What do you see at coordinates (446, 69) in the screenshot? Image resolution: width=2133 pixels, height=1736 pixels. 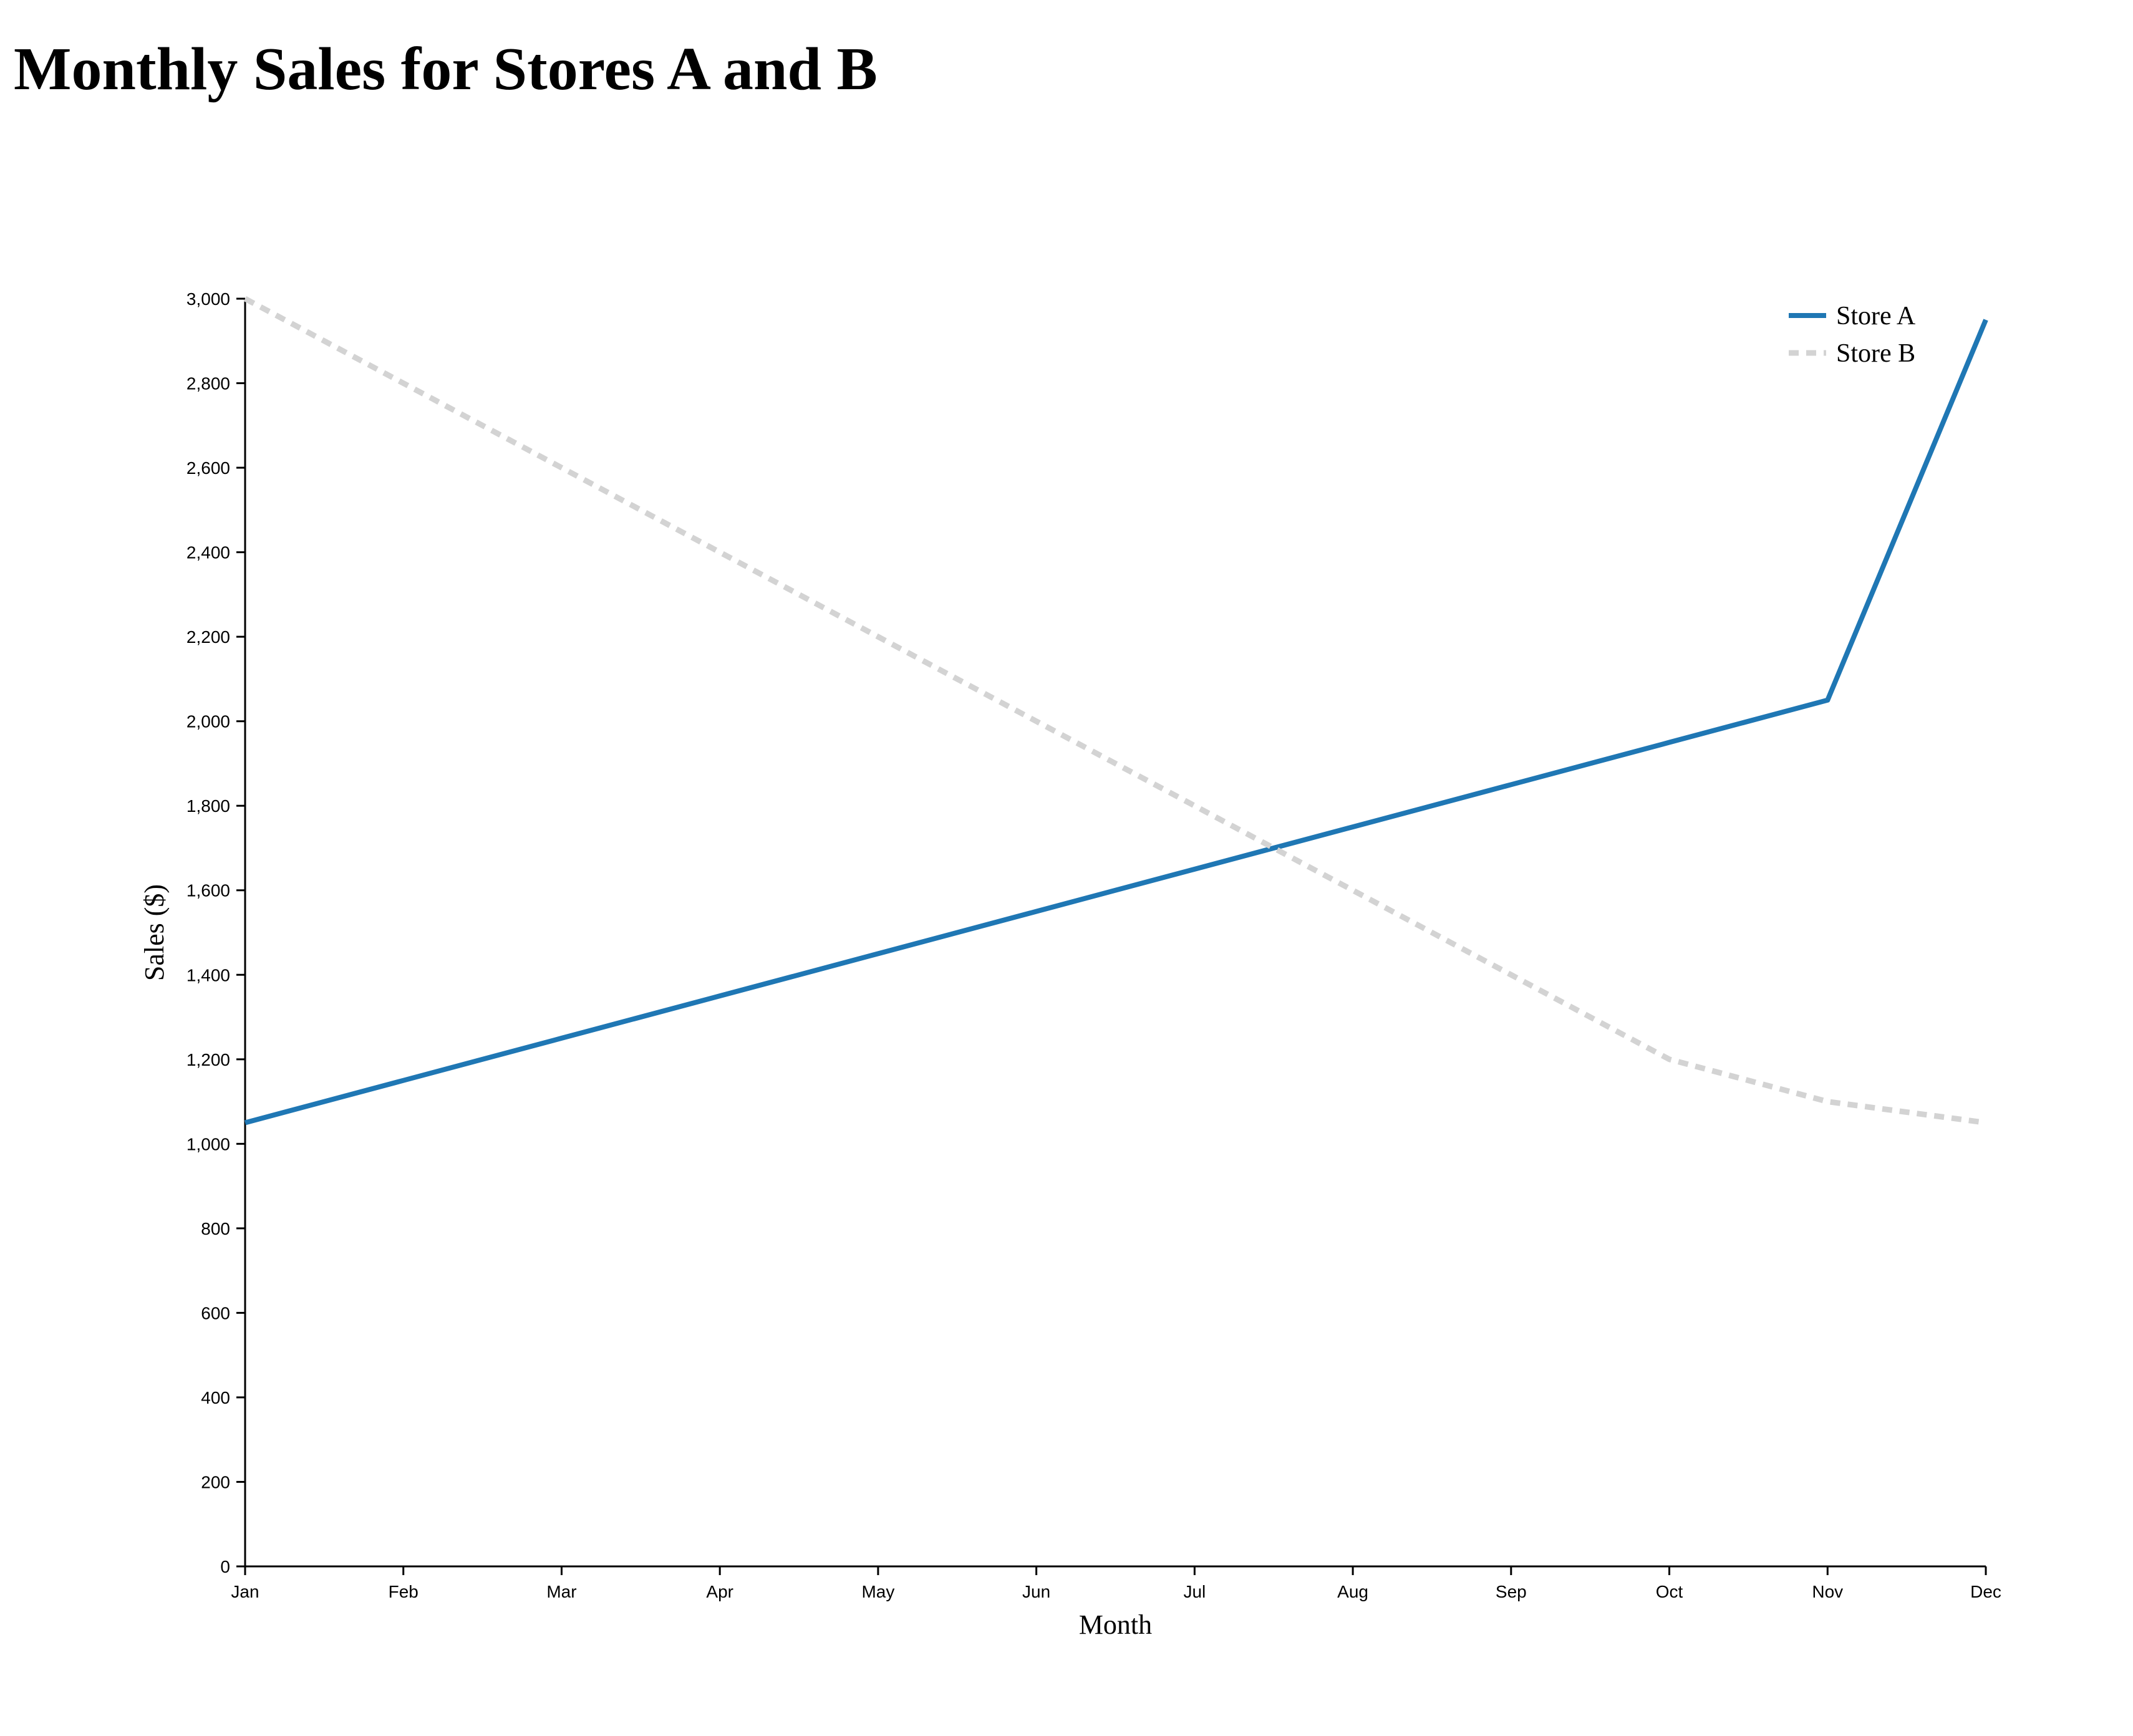 I see `chart-title: Monthly Sales for Stores A and B` at bounding box center [446, 69].